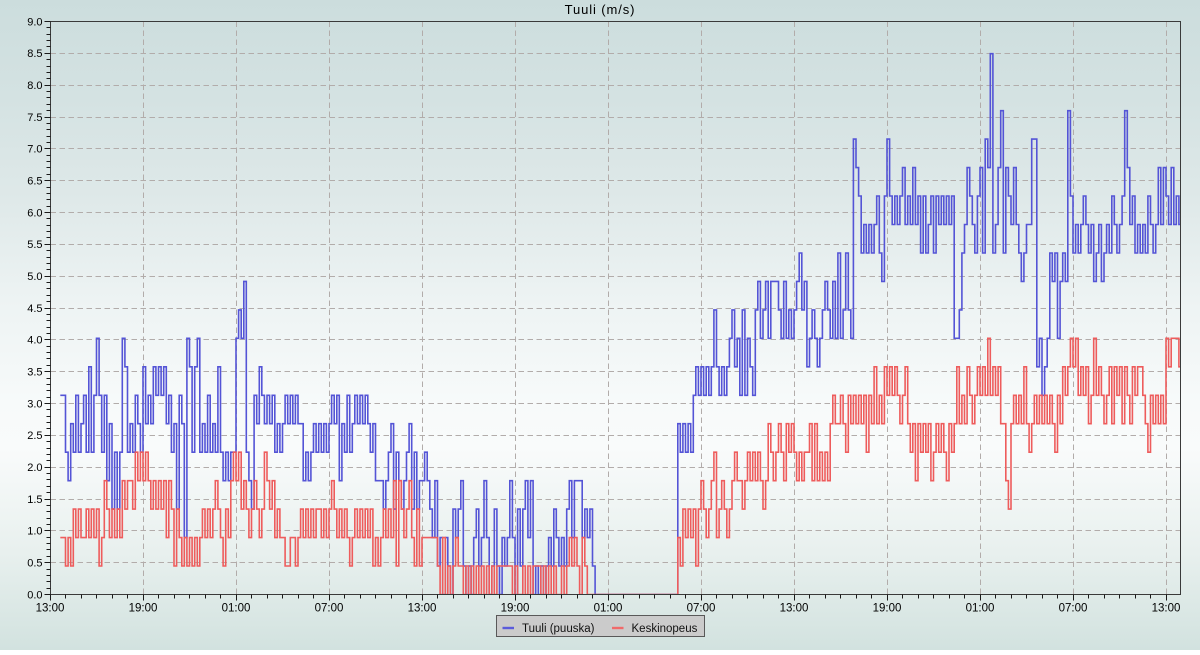  What do you see at coordinates (34, 54) in the screenshot?
I see `svg-text: 8.5` at bounding box center [34, 54].